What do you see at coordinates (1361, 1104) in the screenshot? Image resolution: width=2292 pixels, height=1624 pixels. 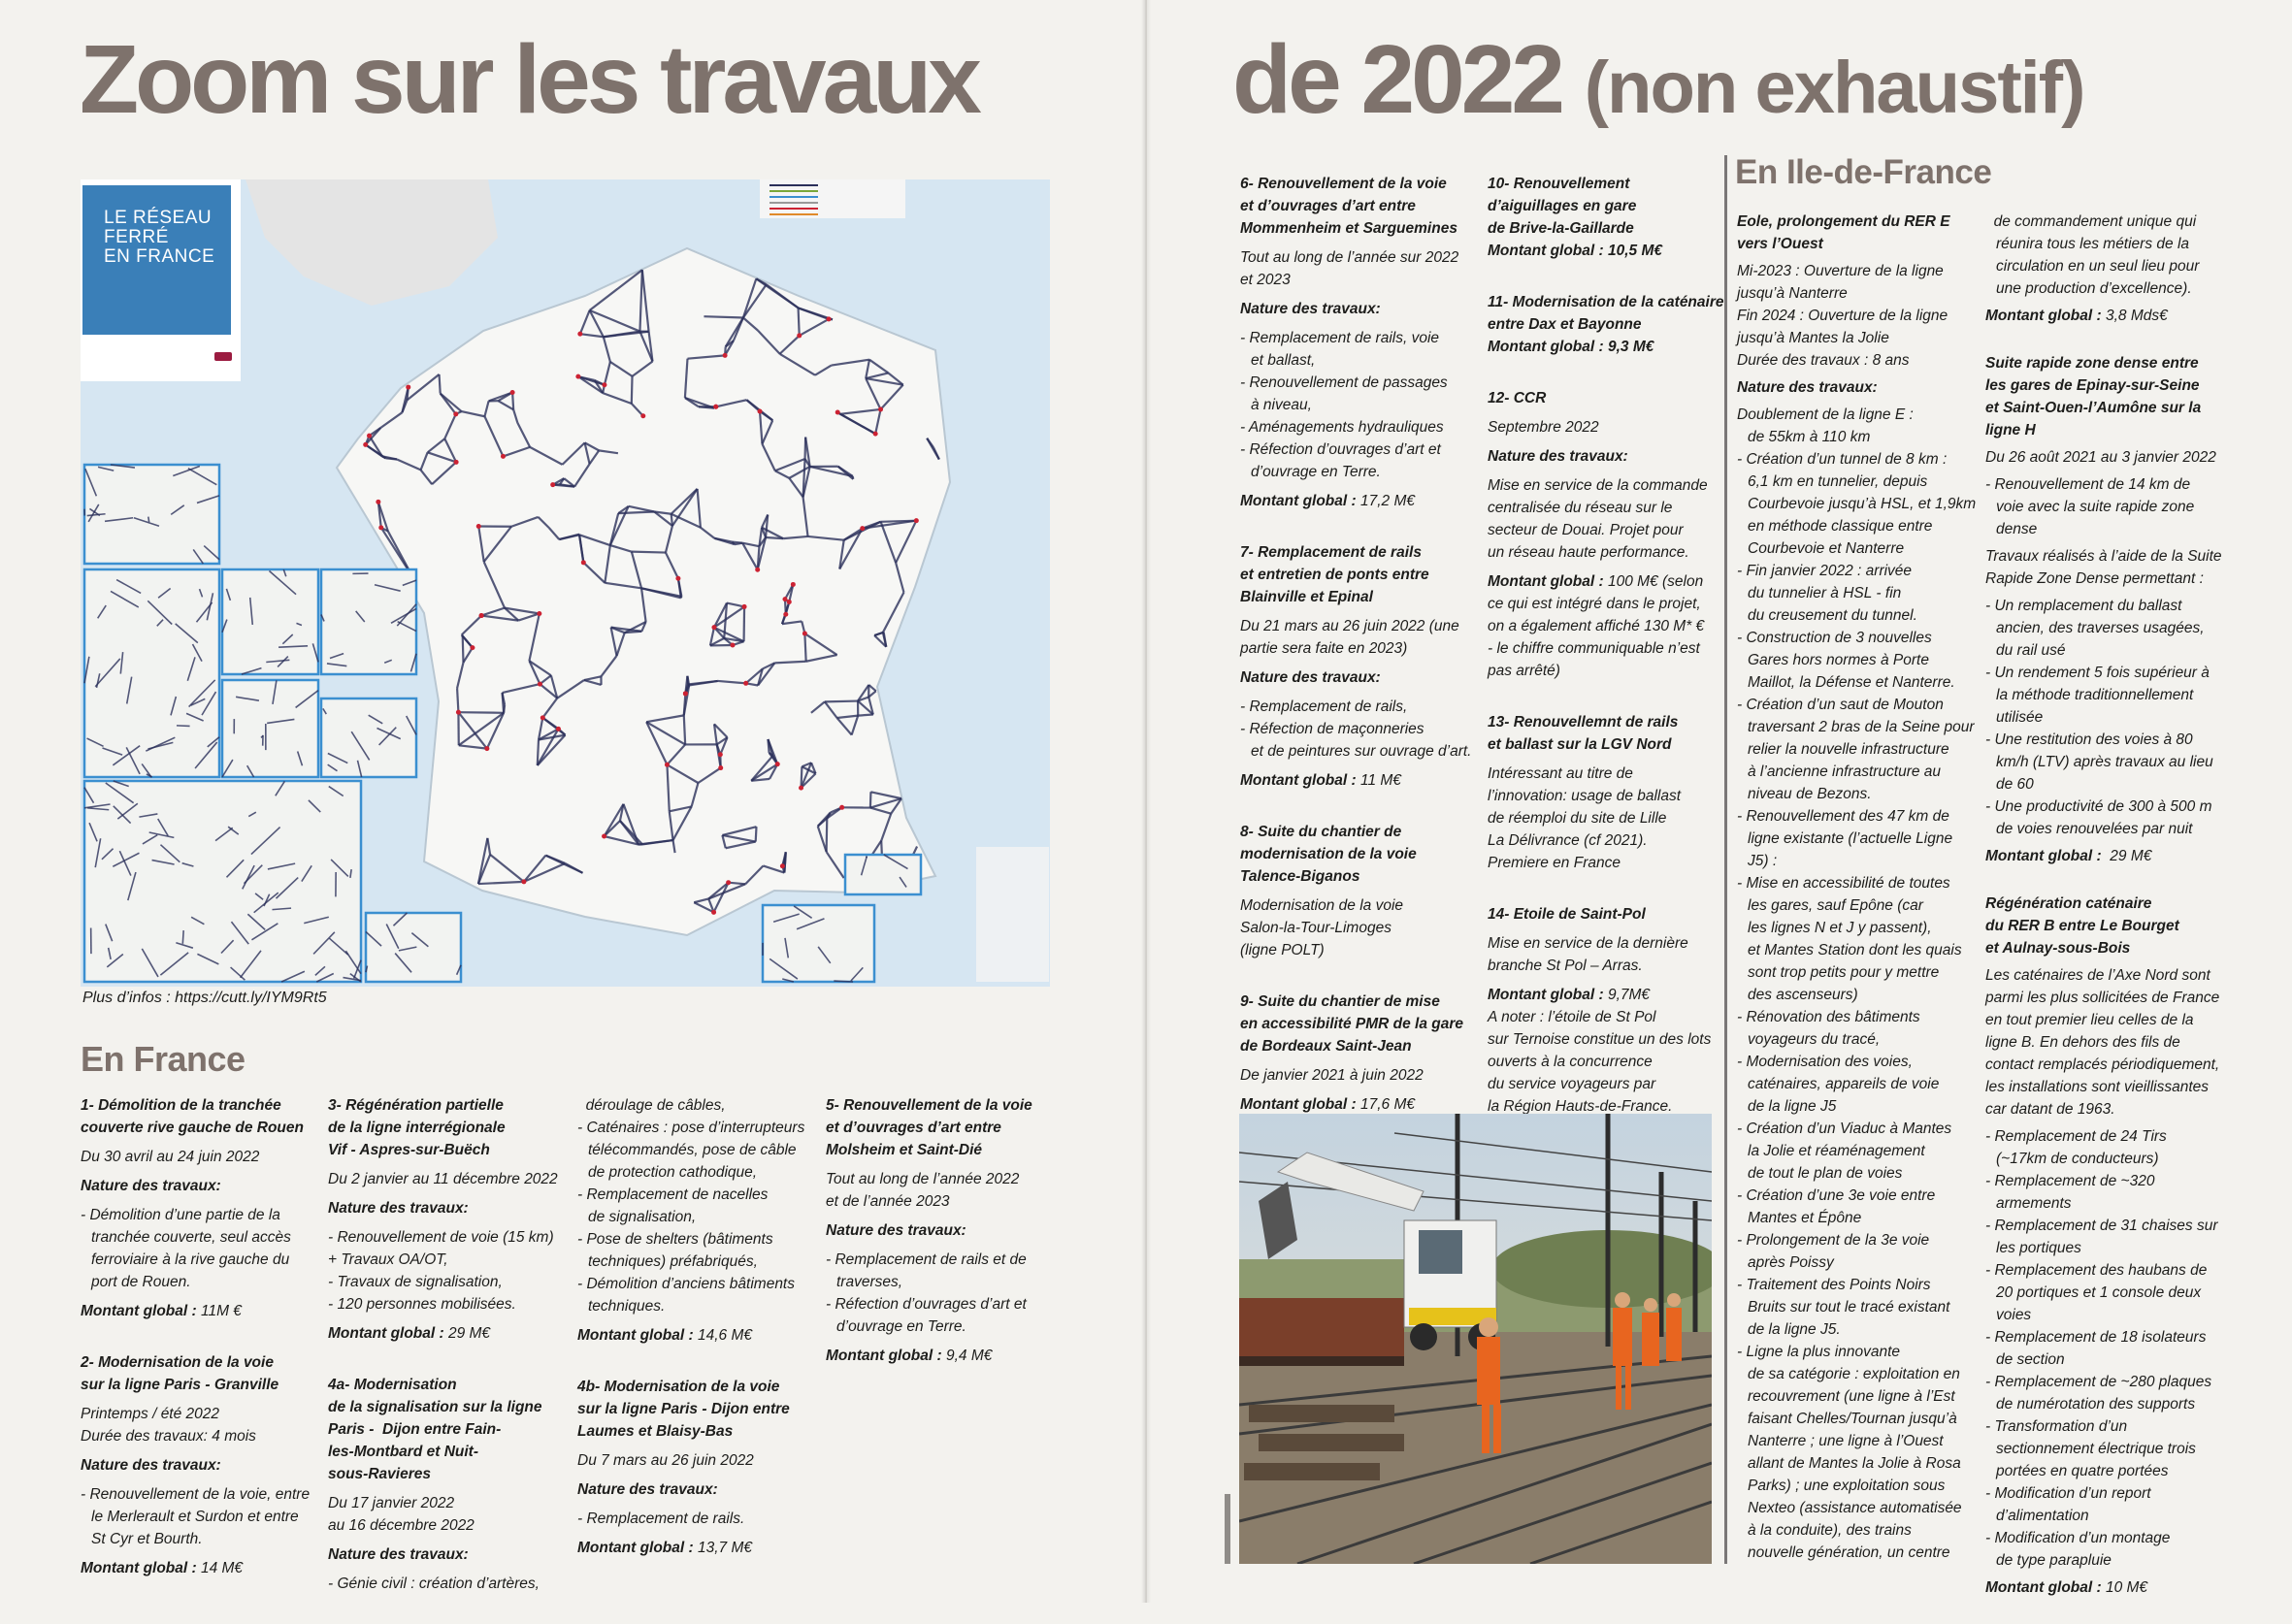 I see `budget: Montant global : 17,6 M€` at bounding box center [1361, 1104].